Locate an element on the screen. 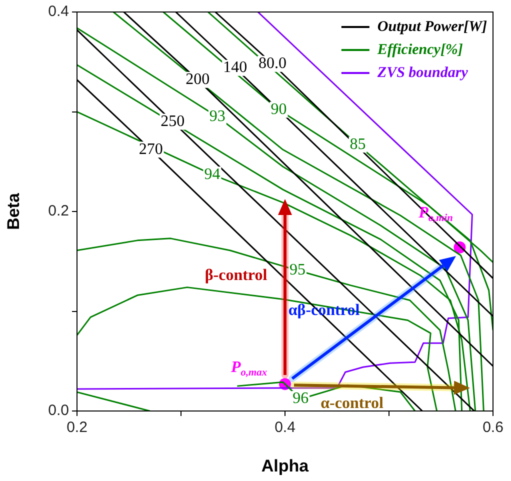 The width and height of the screenshot is (511, 481). annotation: β-control is located at coordinates (236, 275).